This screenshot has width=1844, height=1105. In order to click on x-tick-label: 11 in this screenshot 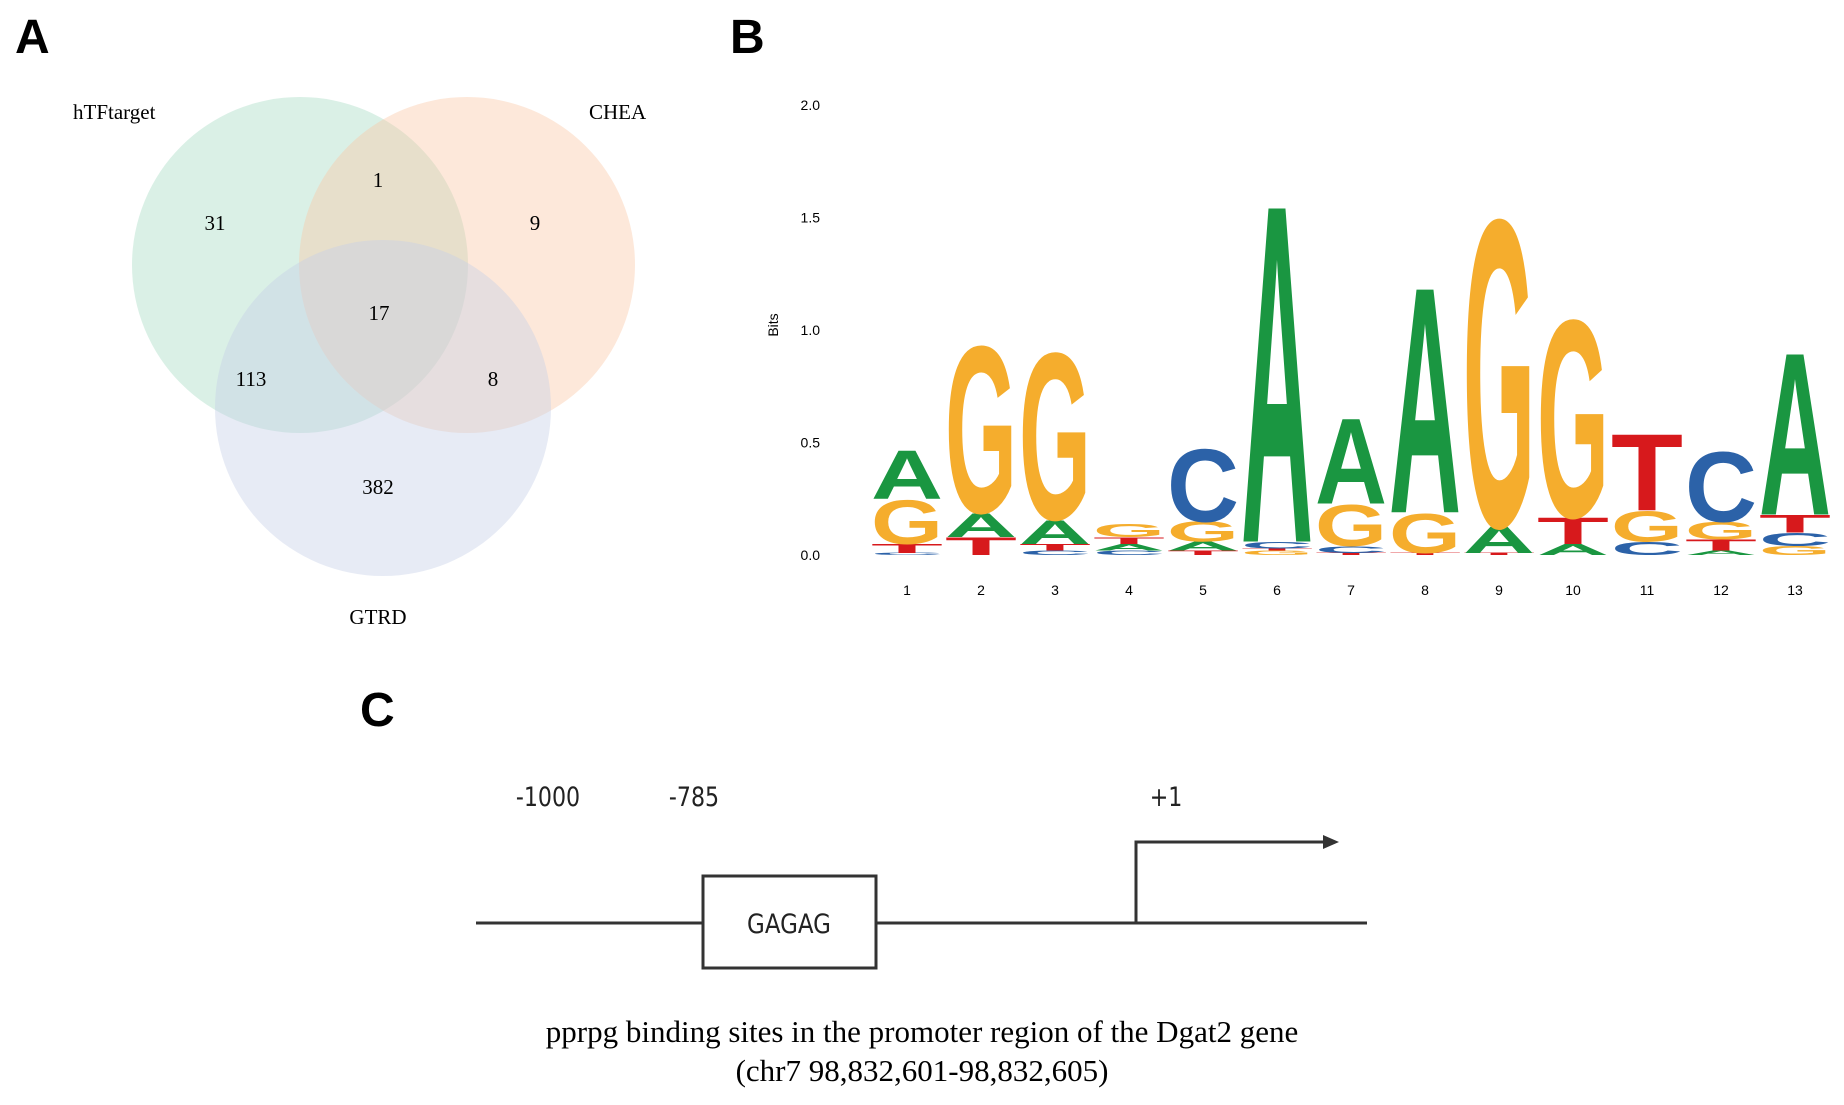, I will do `click(1647, 590)`.